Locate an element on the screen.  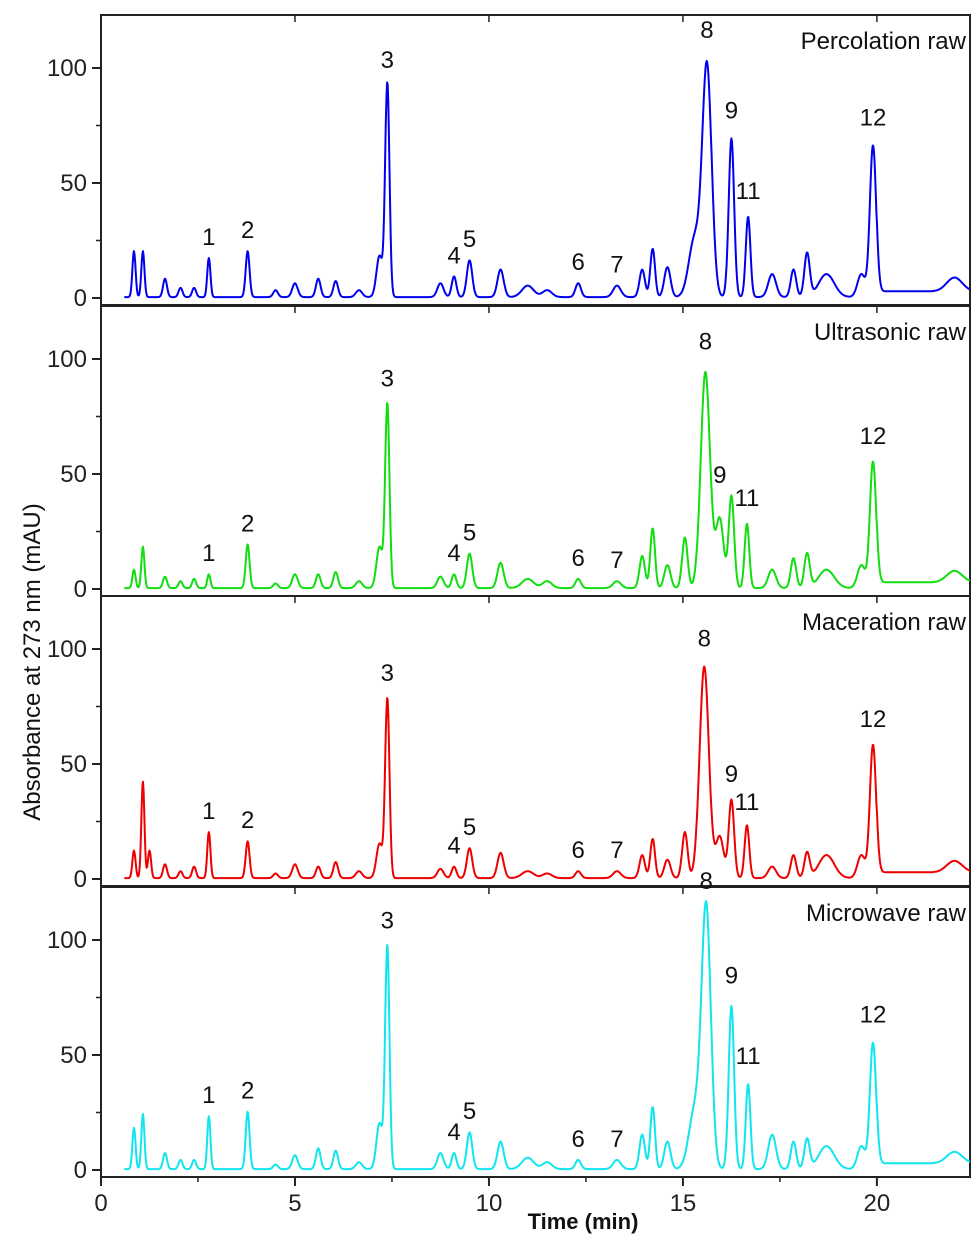
x-tick-label: 10 is located at coordinates (489, 1203).